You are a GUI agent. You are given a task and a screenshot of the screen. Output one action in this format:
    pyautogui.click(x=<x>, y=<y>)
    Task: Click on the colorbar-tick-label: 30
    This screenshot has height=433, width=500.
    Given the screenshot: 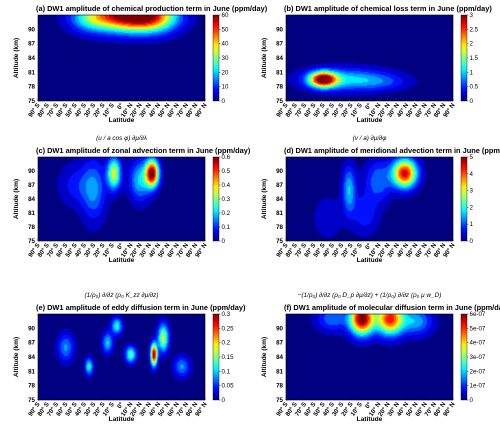 What is the action you would take?
    pyautogui.click(x=225, y=58)
    